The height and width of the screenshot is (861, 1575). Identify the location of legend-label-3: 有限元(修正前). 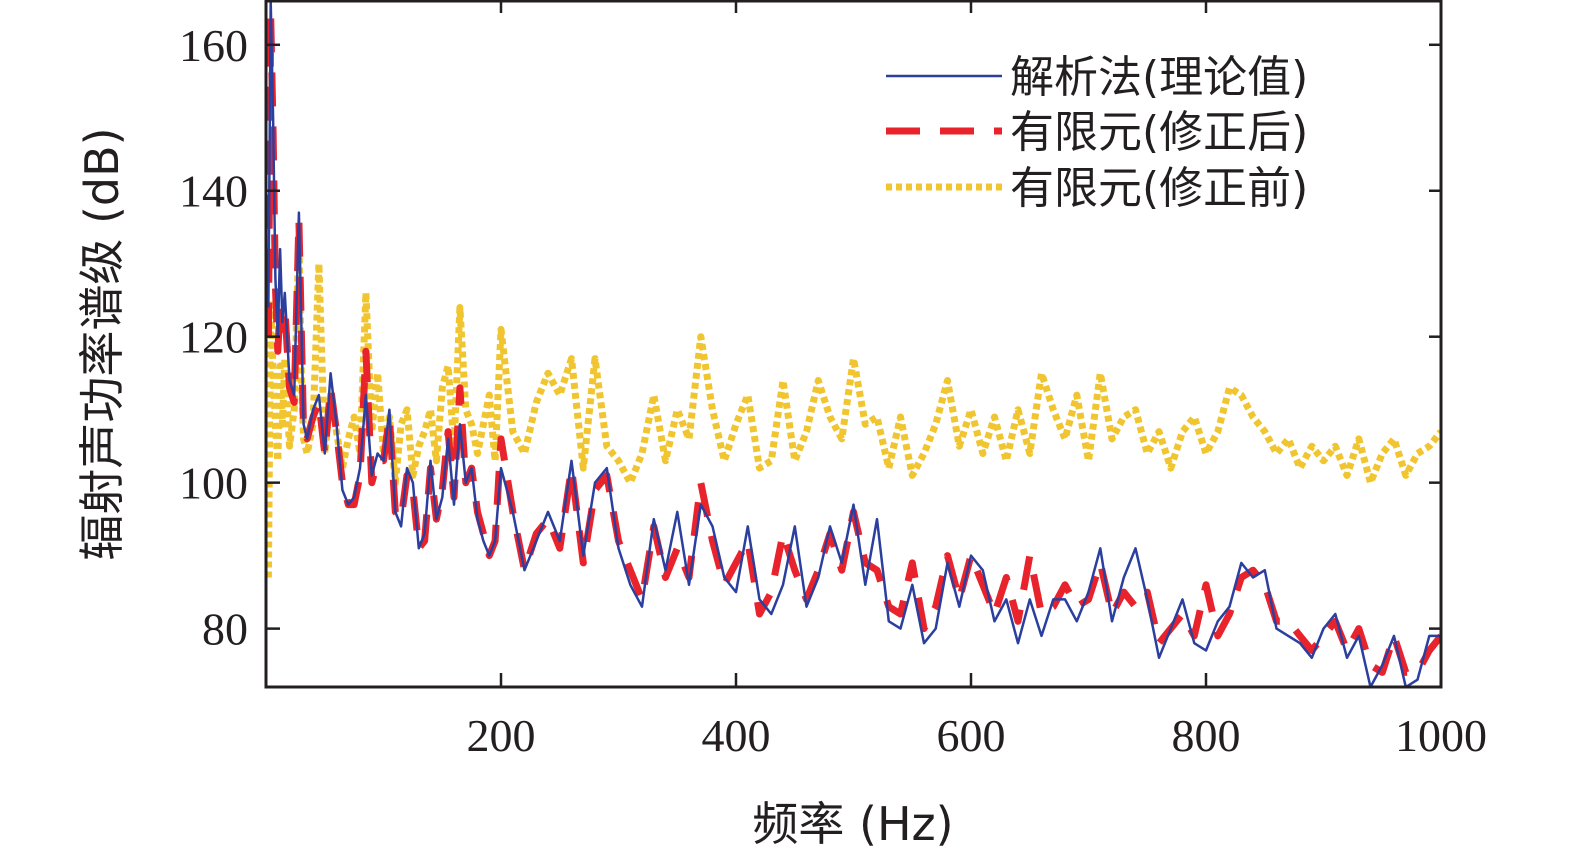
(1159, 188).